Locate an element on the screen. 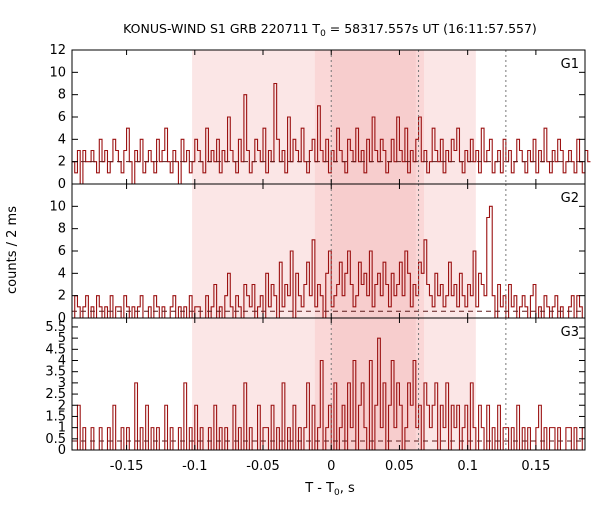  y-tick-label: 5 is located at coordinates (62, 338).